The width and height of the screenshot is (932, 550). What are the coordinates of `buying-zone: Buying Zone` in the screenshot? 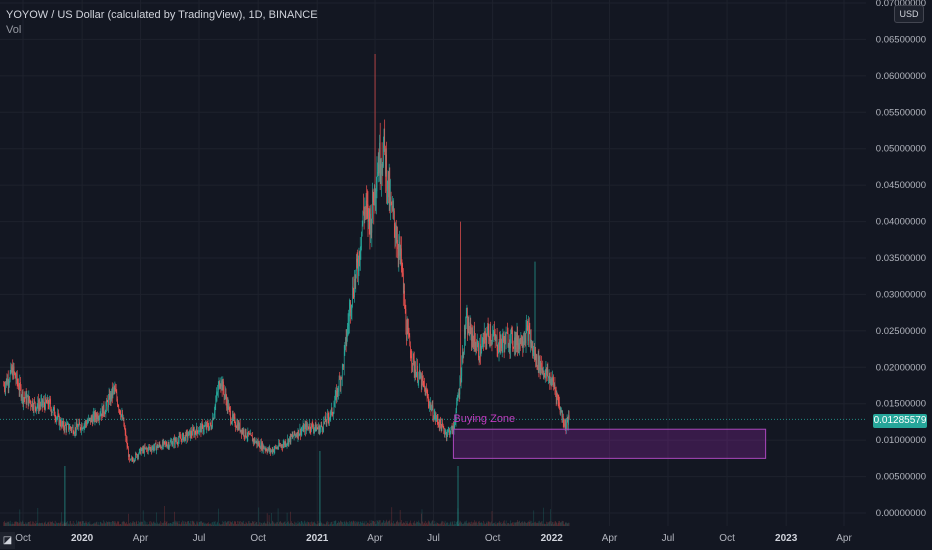 It's located at (609, 436).